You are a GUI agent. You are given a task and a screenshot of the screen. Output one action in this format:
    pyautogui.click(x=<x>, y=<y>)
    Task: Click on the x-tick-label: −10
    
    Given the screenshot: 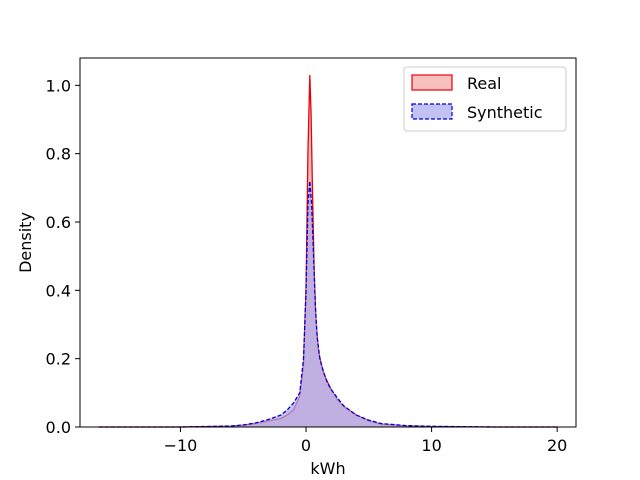 What is the action you would take?
    pyautogui.click(x=181, y=445)
    